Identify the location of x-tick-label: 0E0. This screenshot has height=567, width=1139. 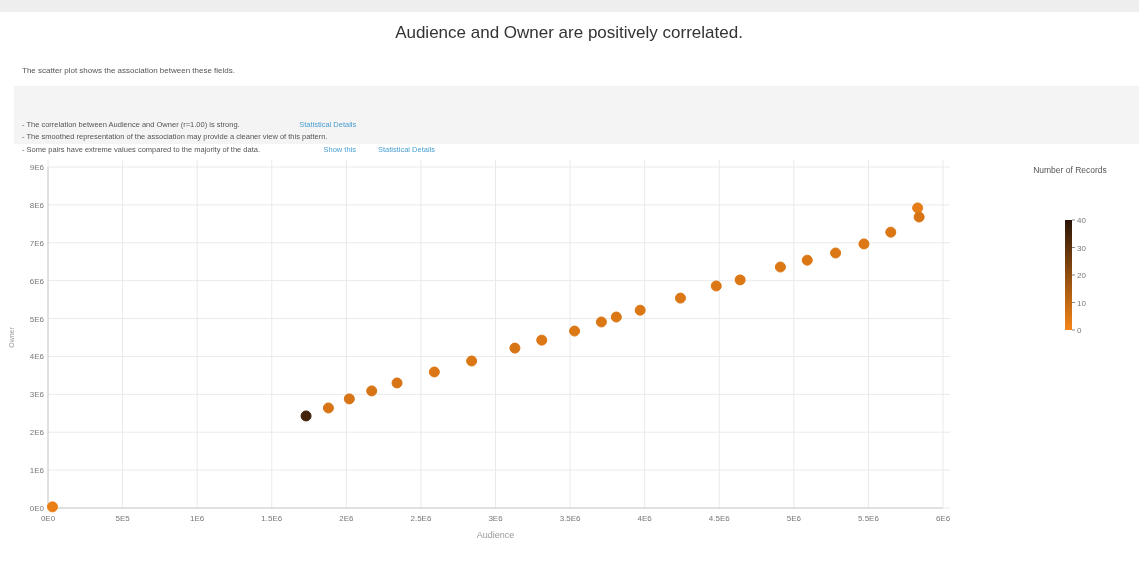
(48, 518).